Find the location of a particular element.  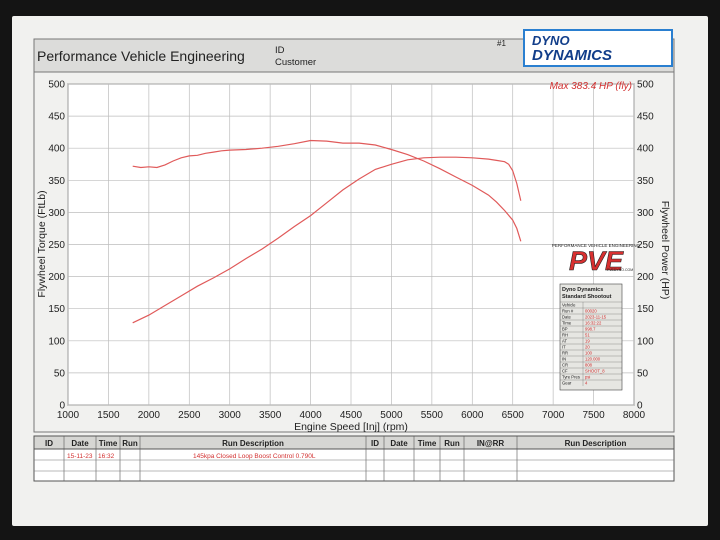

conditions-key: IN is located at coordinates (564, 359).